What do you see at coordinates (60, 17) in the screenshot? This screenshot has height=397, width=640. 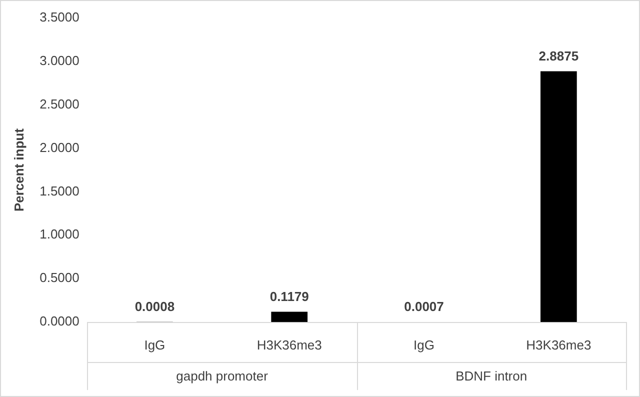 I see `y-tick-label: 3.5000` at bounding box center [60, 17].